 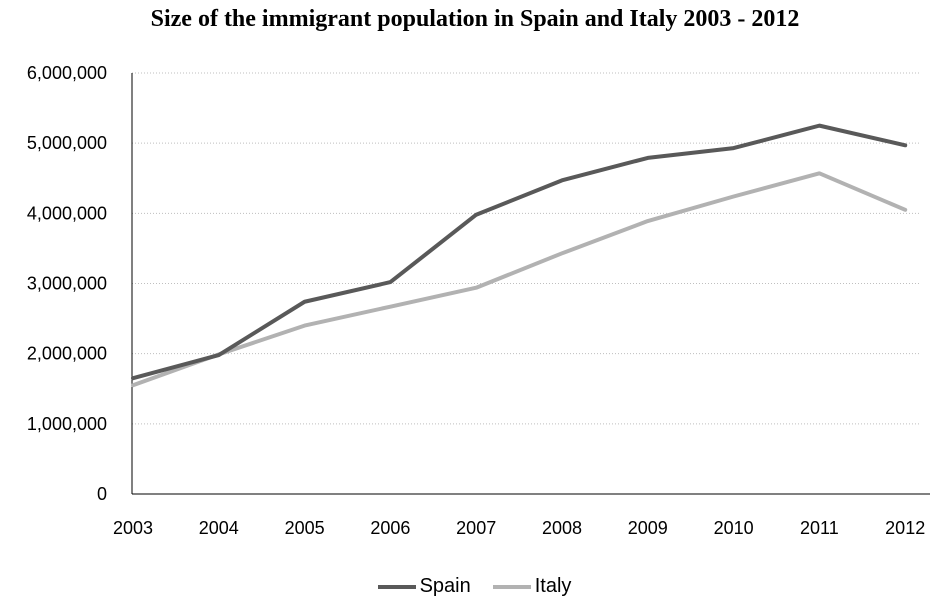 What do you see at coordinates (819, 528) in the screenshot?
I see `x-tick-label: 2011` at bounding box center [819, 528].